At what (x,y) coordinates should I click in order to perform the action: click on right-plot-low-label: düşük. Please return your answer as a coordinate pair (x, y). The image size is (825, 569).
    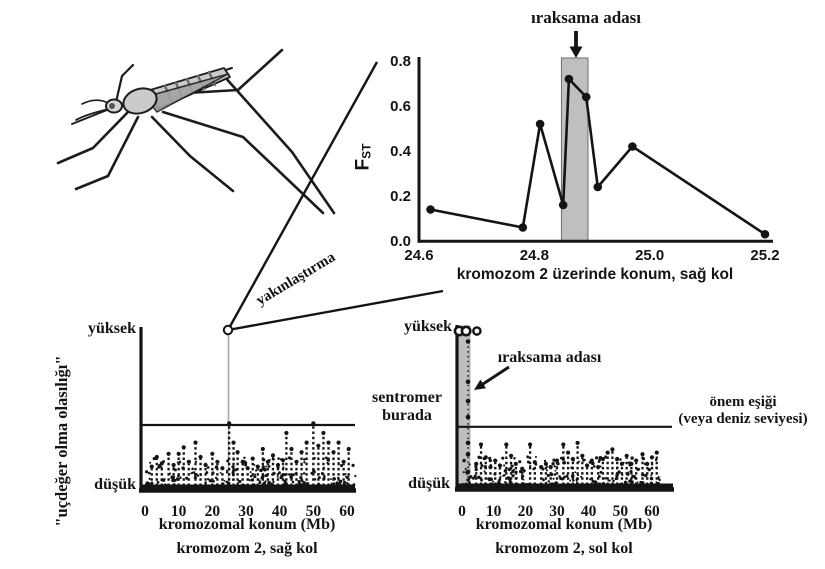
    Looking at the image, I should click on (429, 483).